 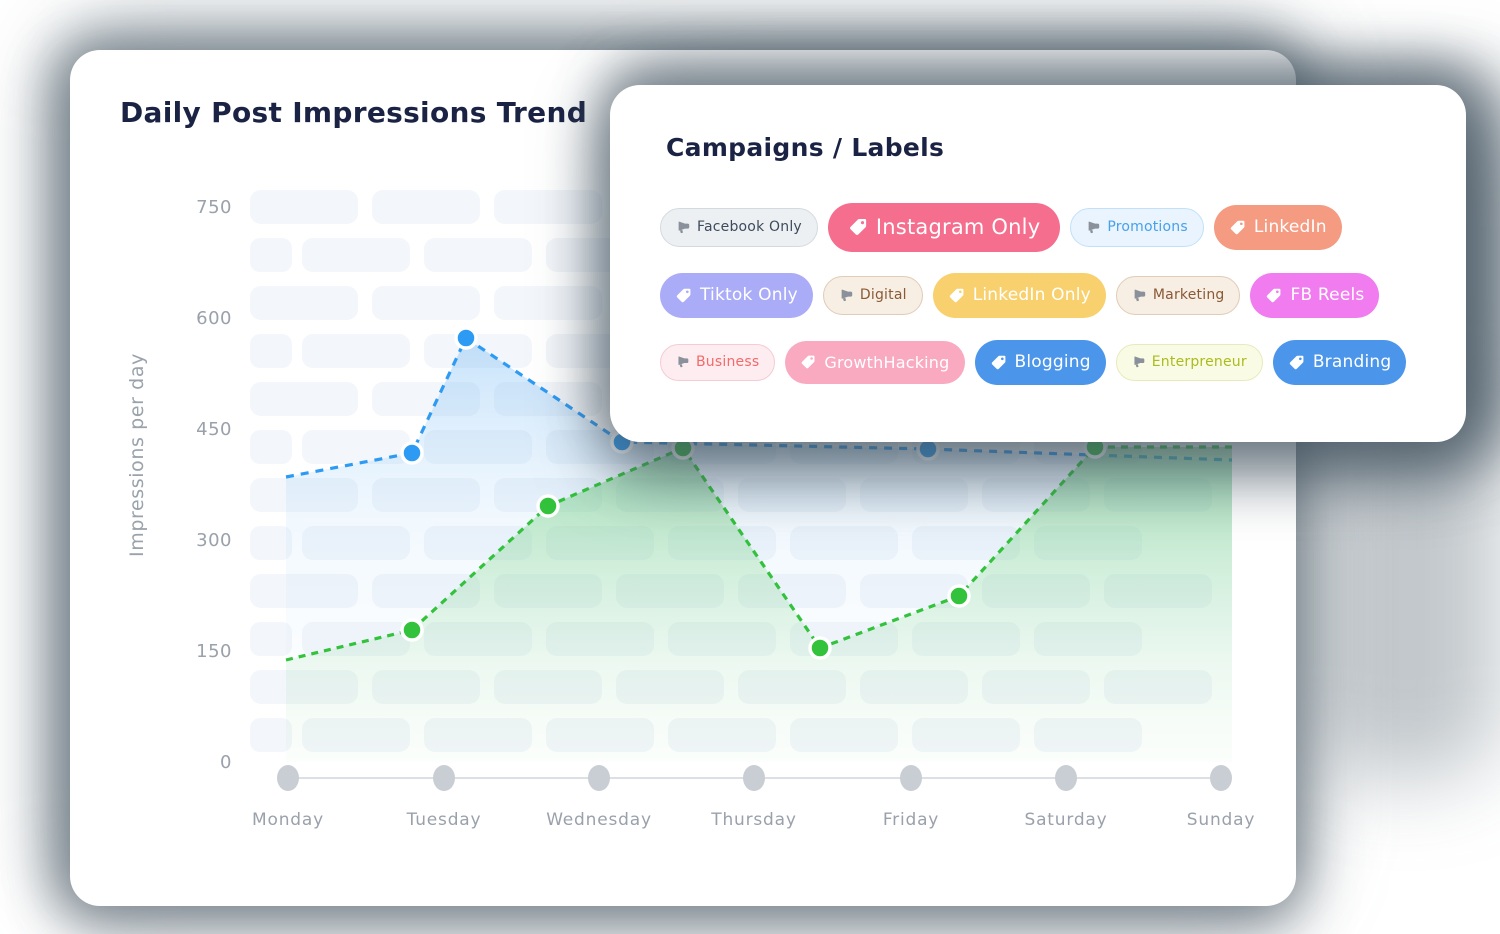 I want to click on y-tick-0: 0, so click(x=226, y=762).